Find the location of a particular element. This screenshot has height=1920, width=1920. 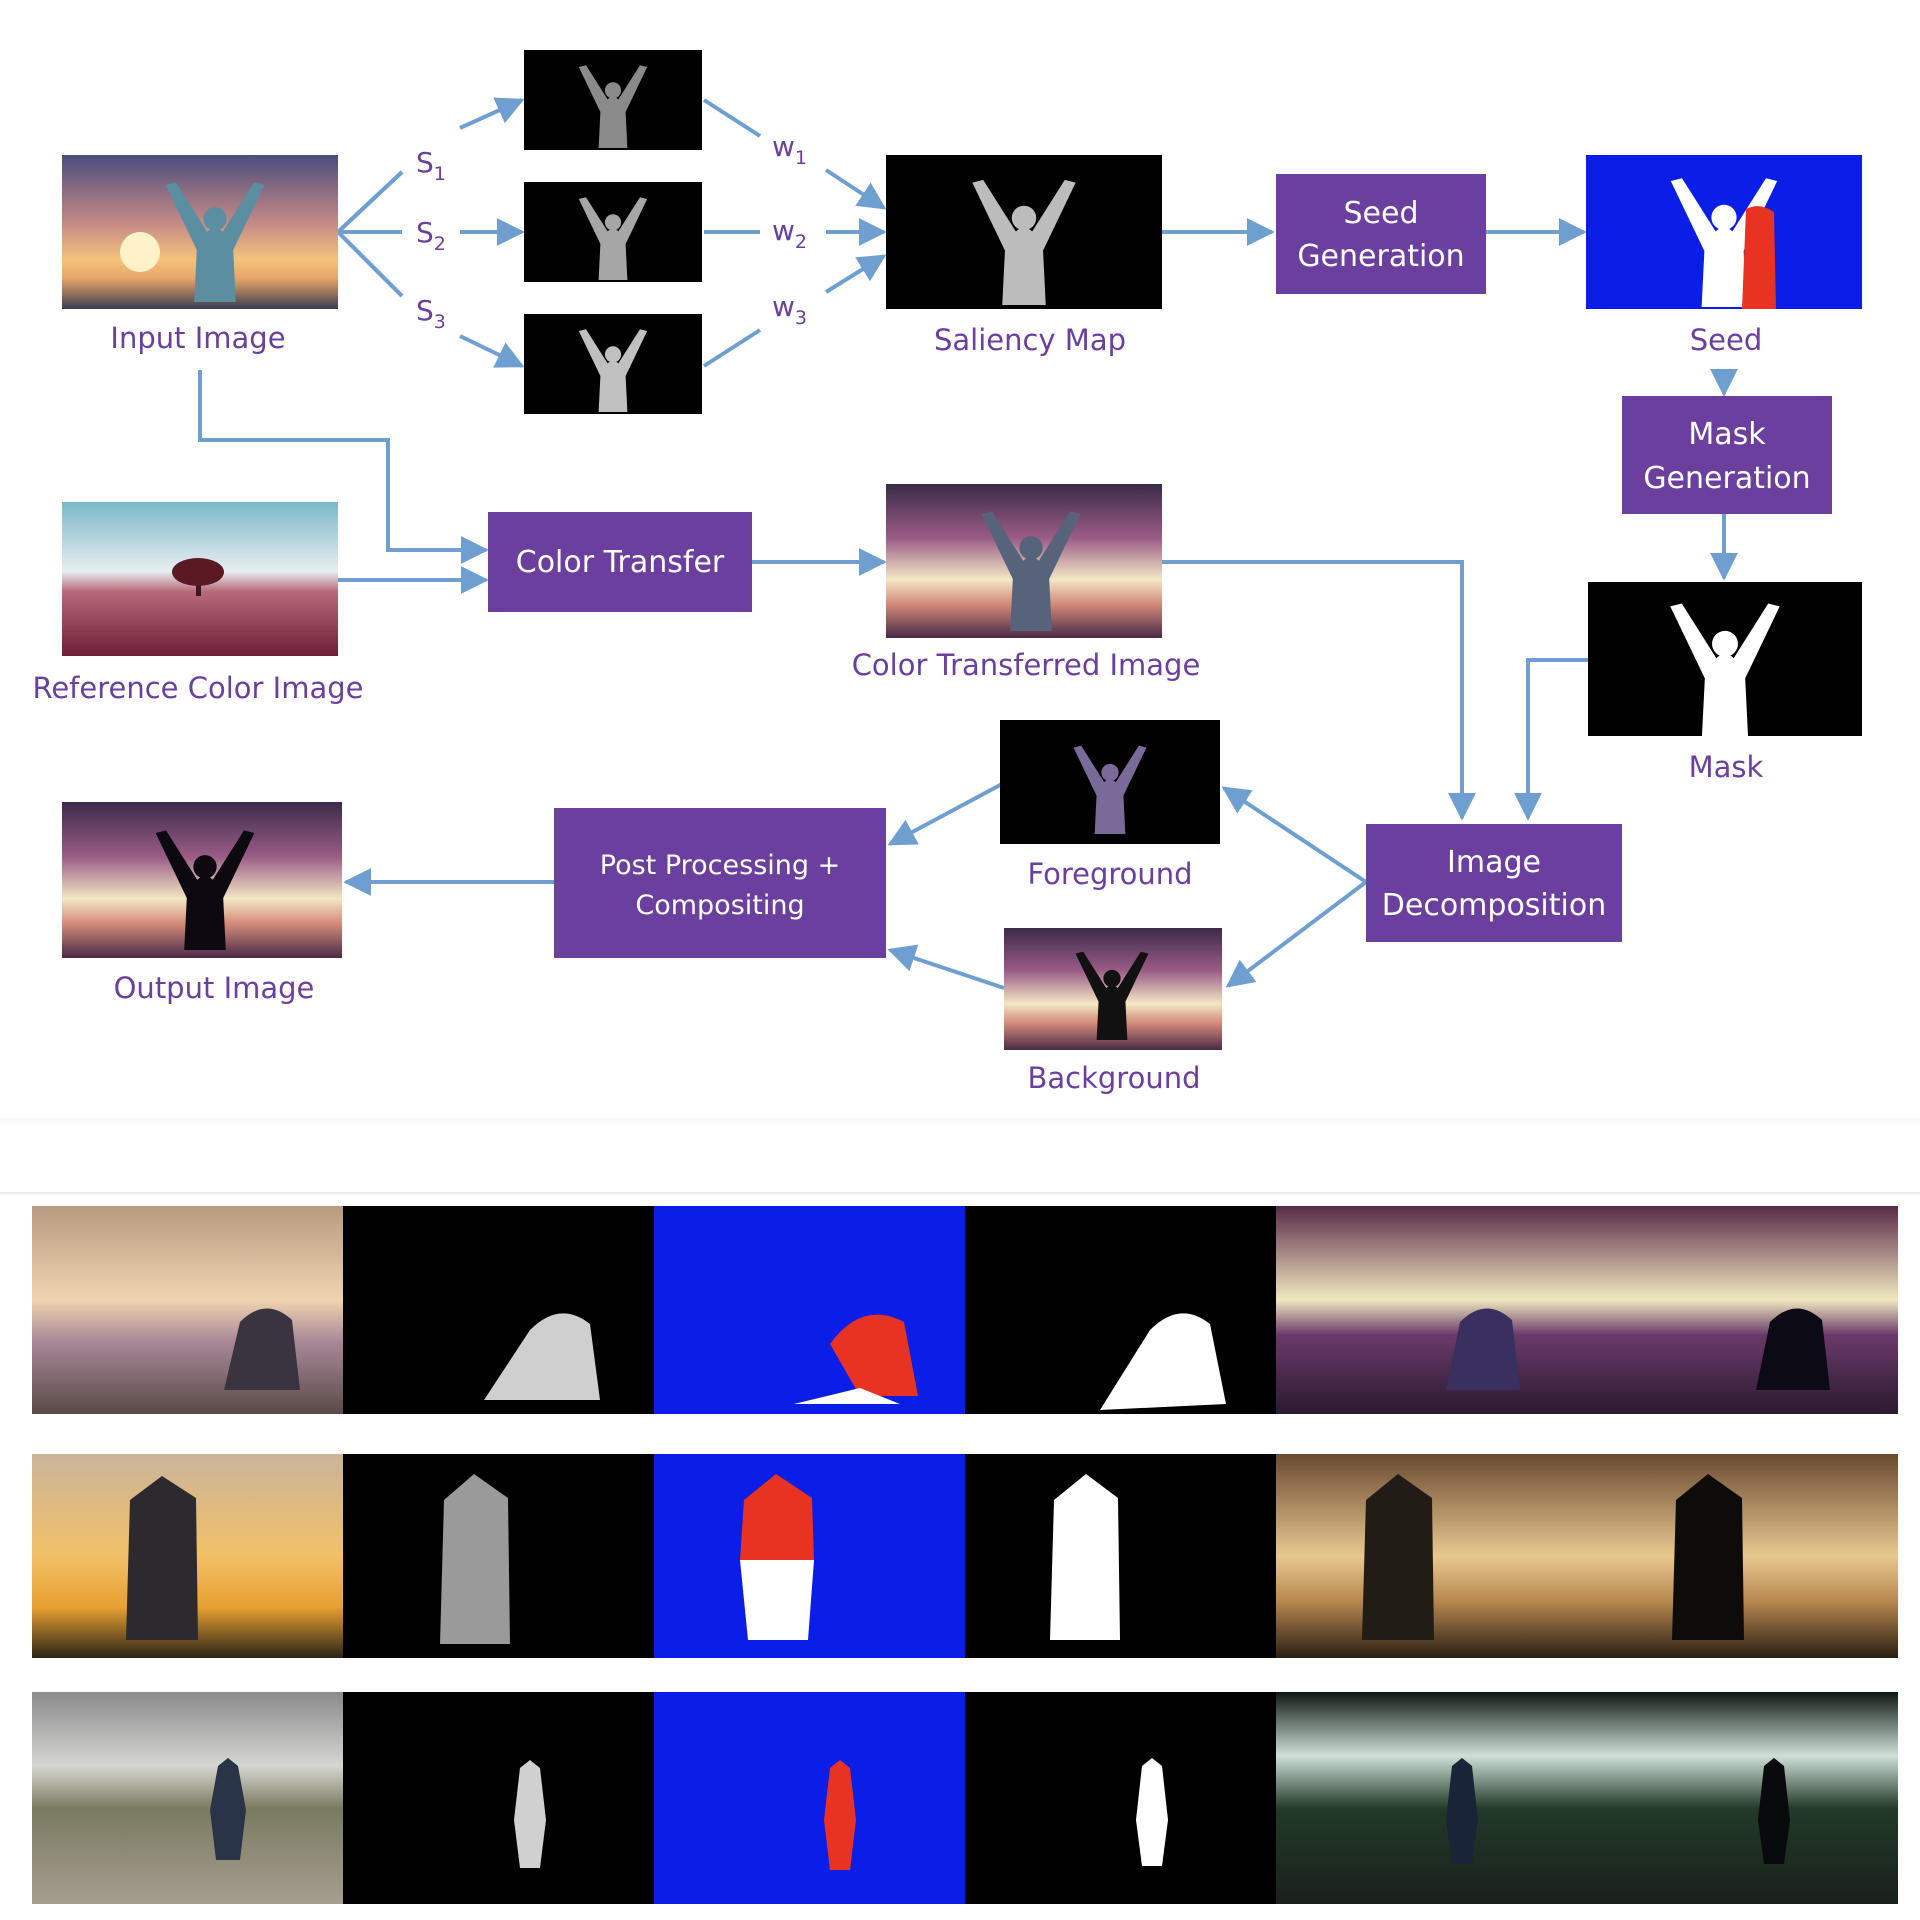

scale-label-s2: S2 is located at coordinates (431, 235).